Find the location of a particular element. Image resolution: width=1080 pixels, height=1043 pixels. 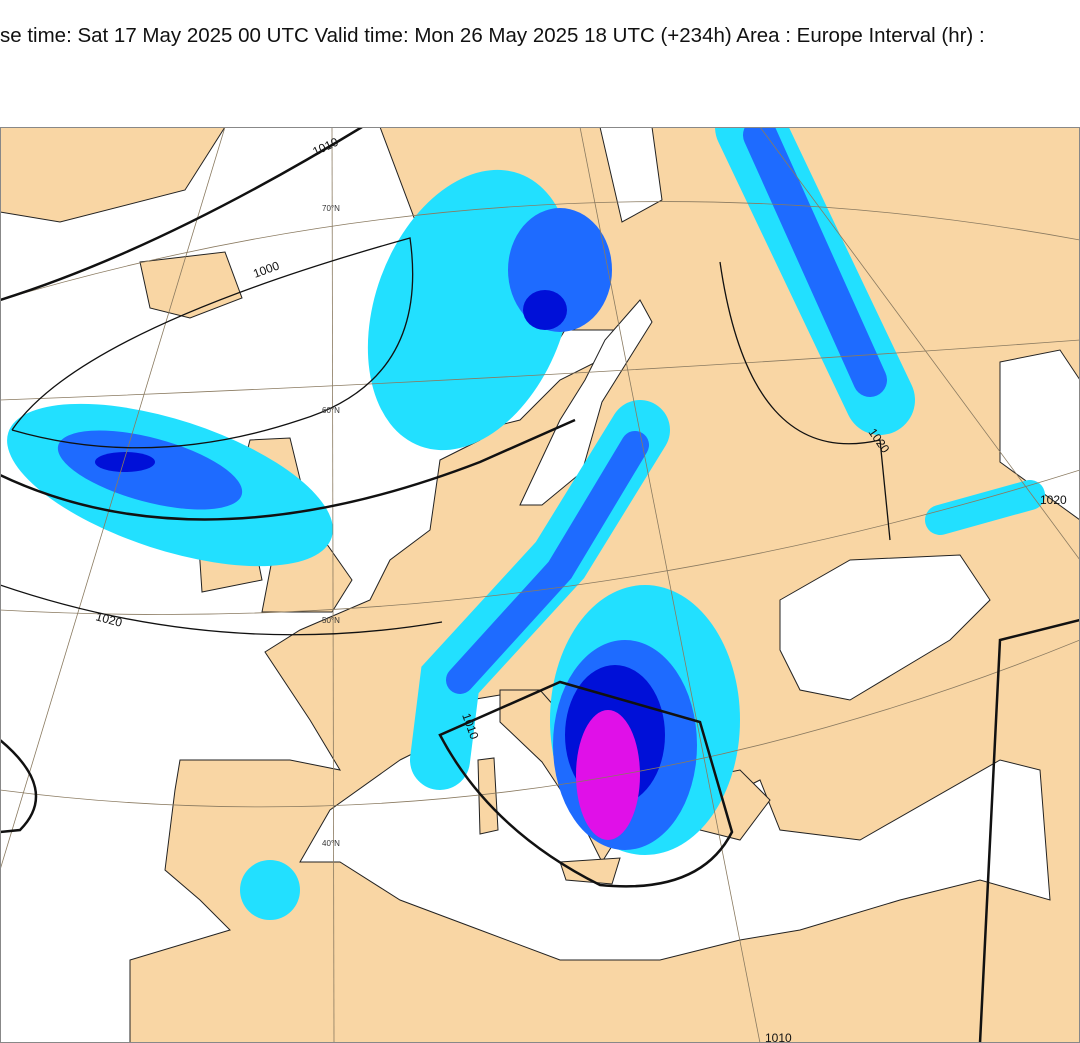

isobar-label: 1010 is located at coordinates (778, 1037).